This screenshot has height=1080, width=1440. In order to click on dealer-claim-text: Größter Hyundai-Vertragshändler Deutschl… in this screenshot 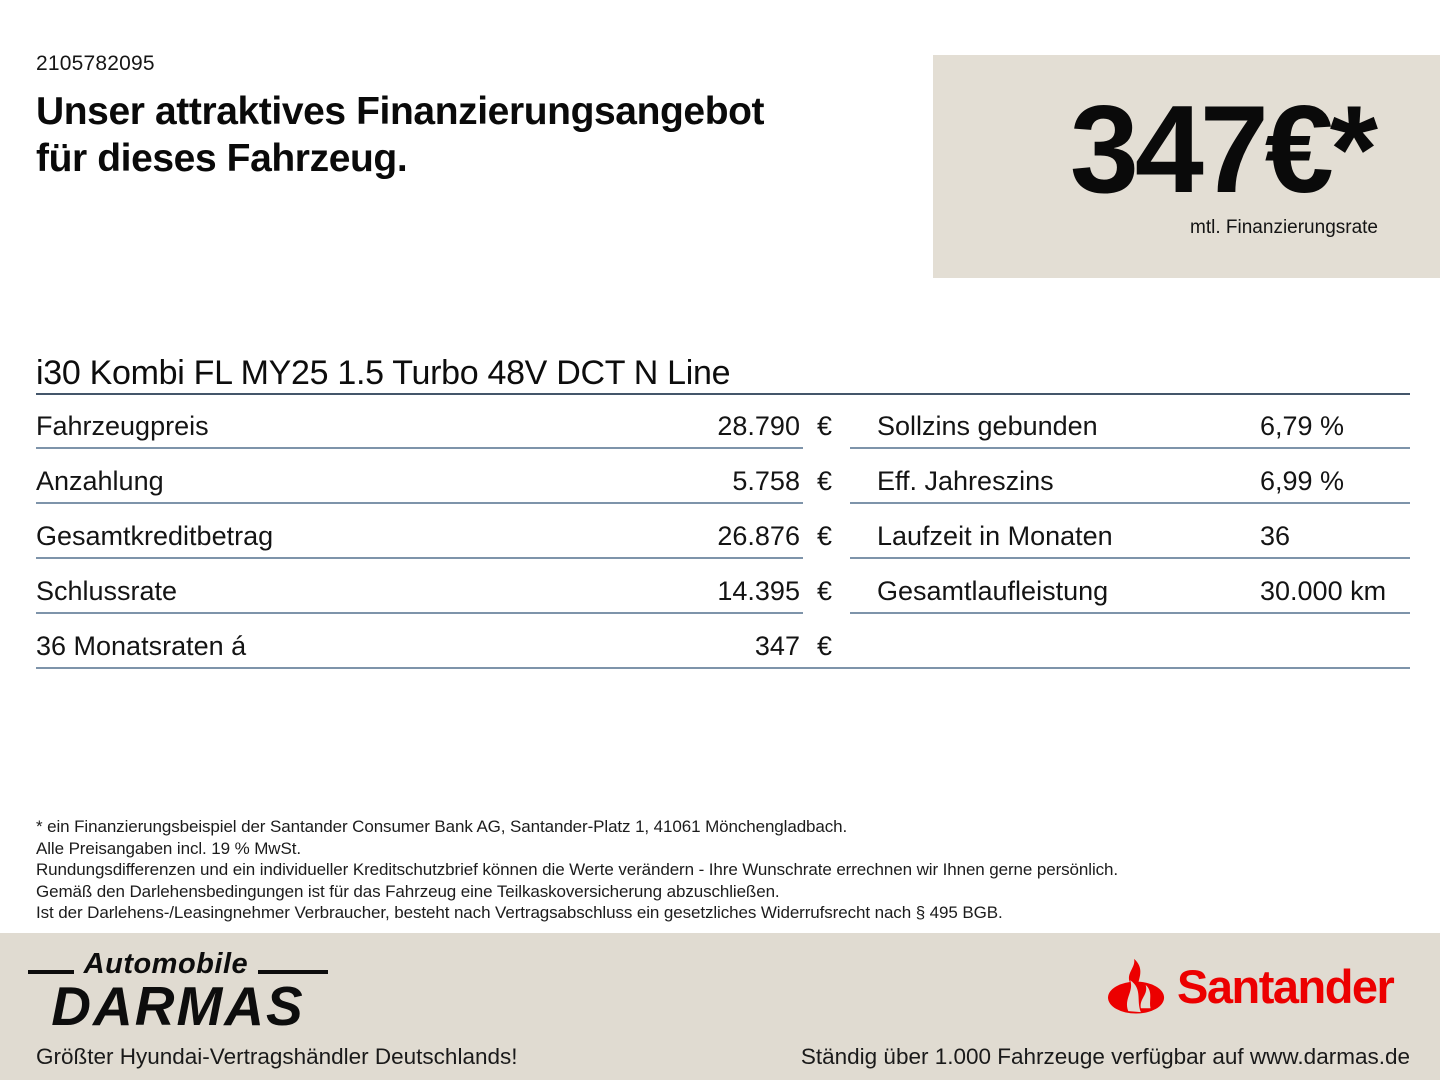, I will do `click(277, 1056)`.